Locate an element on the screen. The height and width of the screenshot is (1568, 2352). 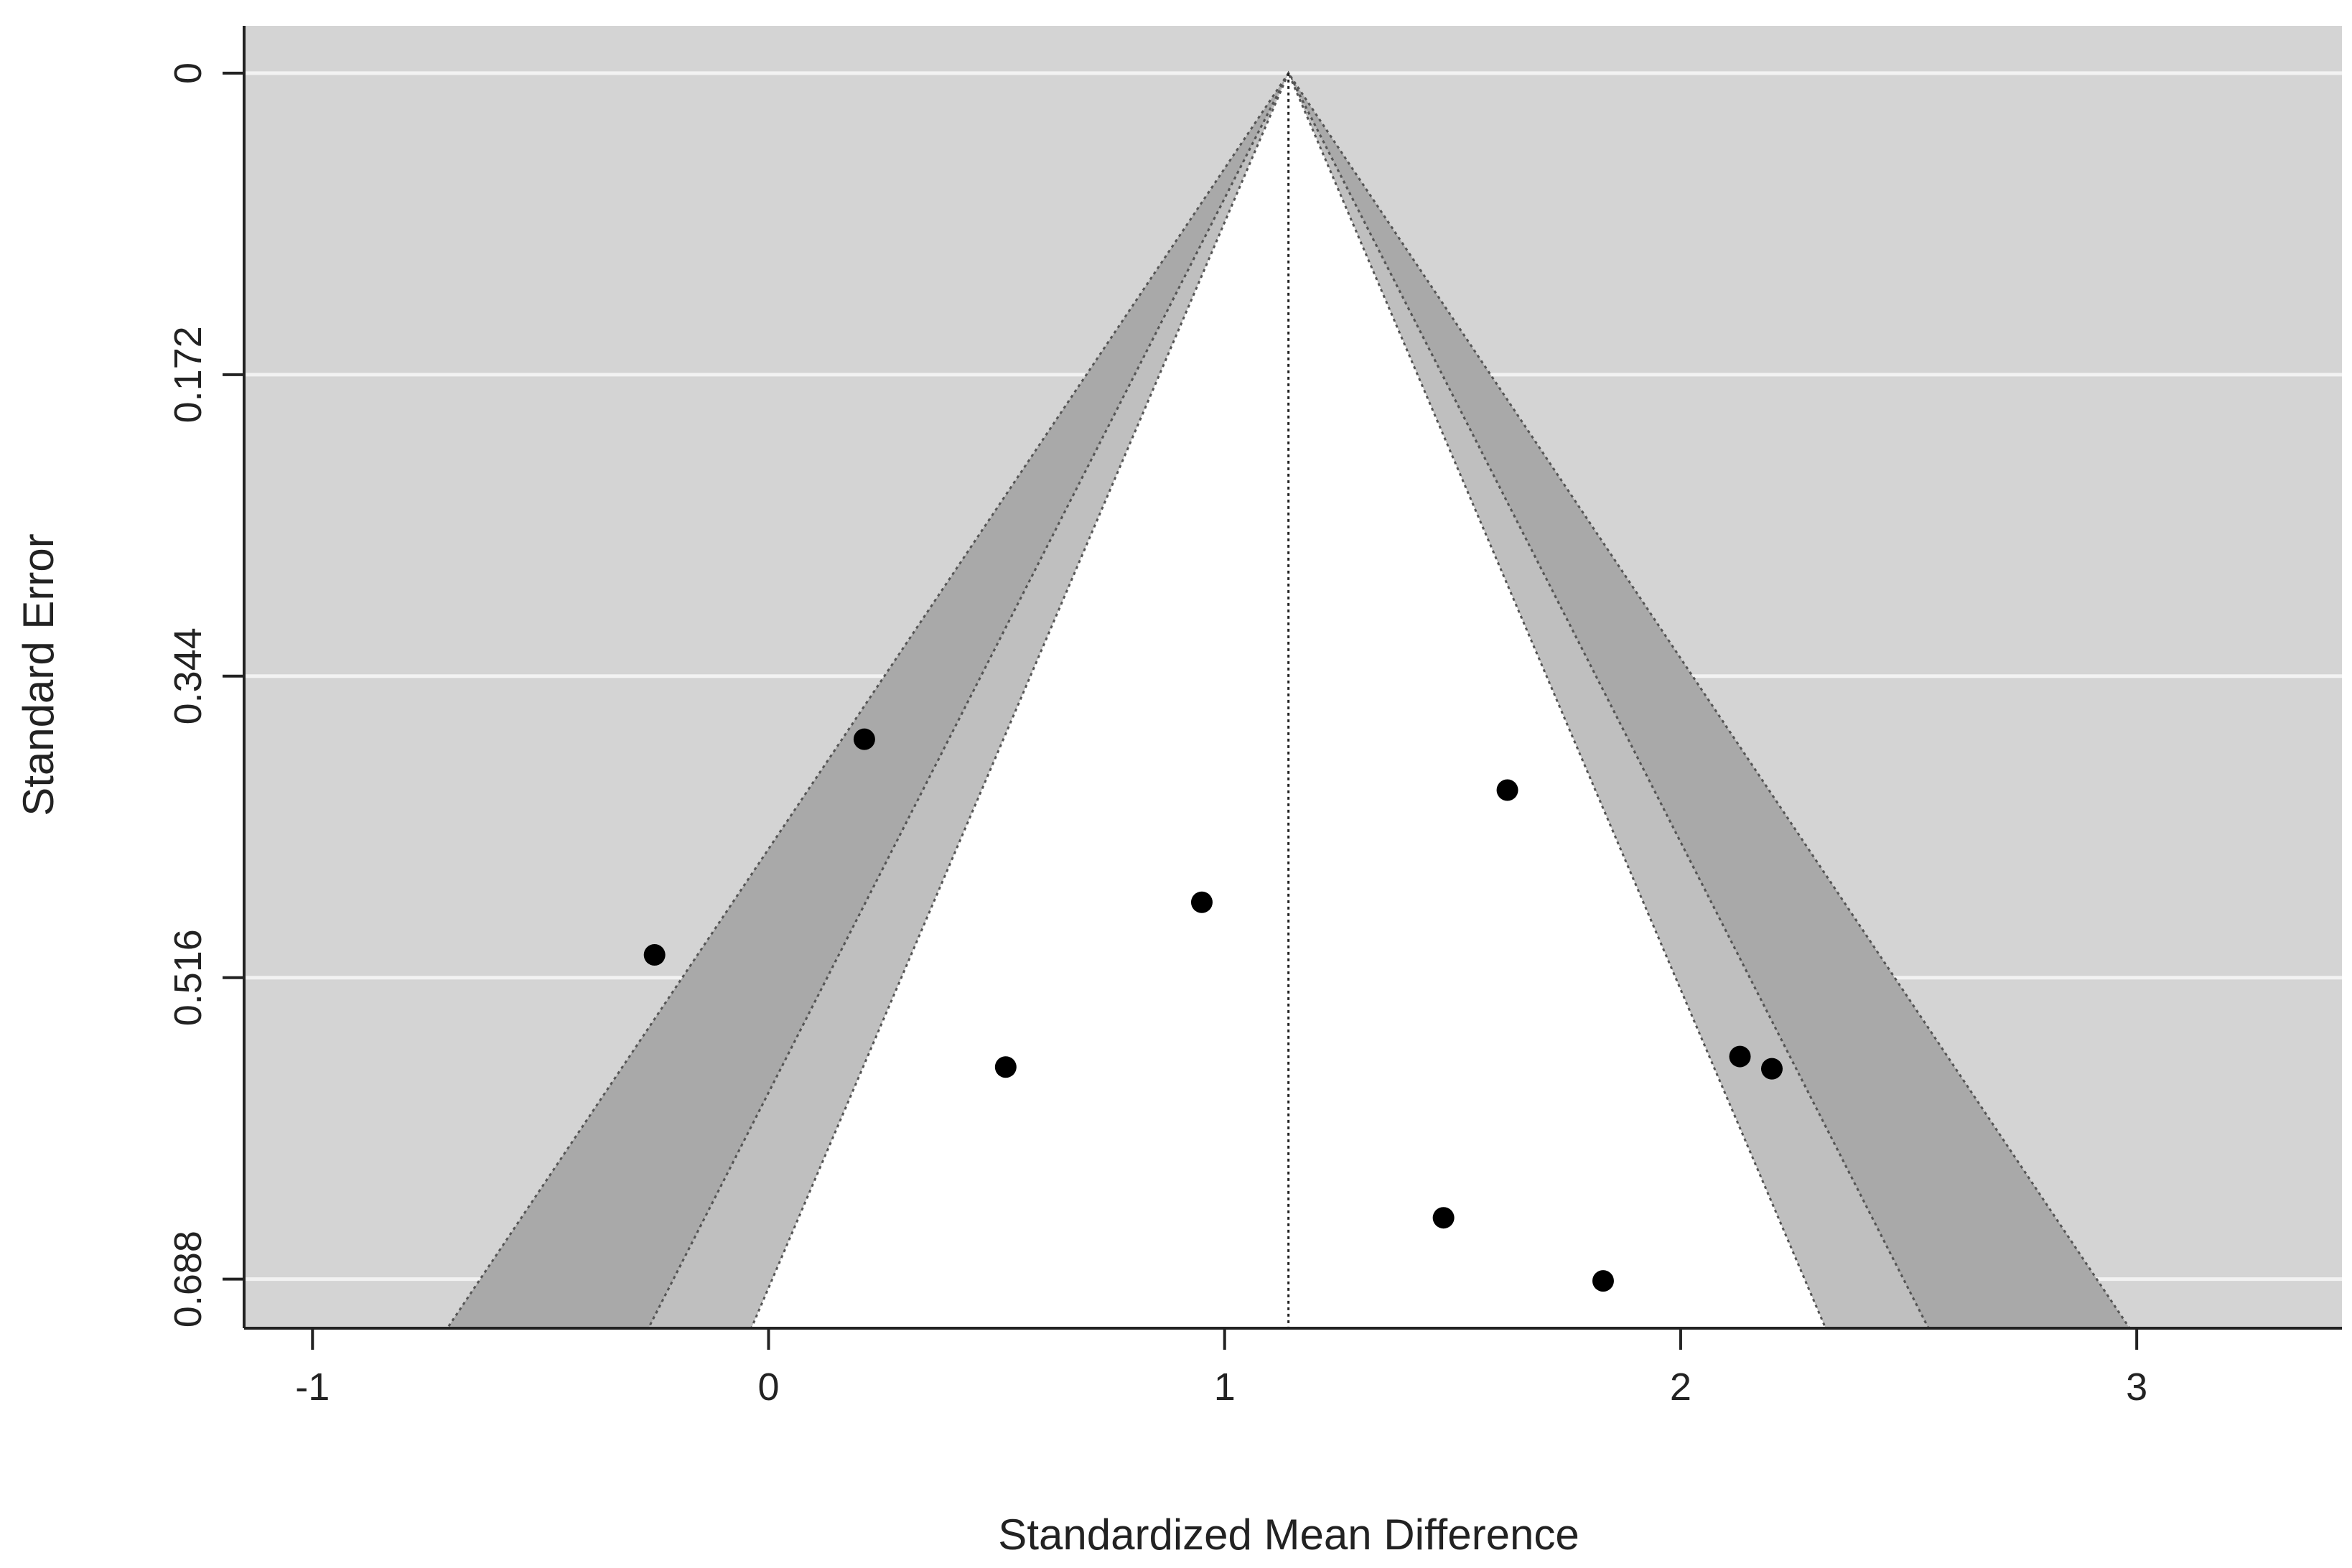
x-tick-label: -1 is located at coordinates (312, 1387).